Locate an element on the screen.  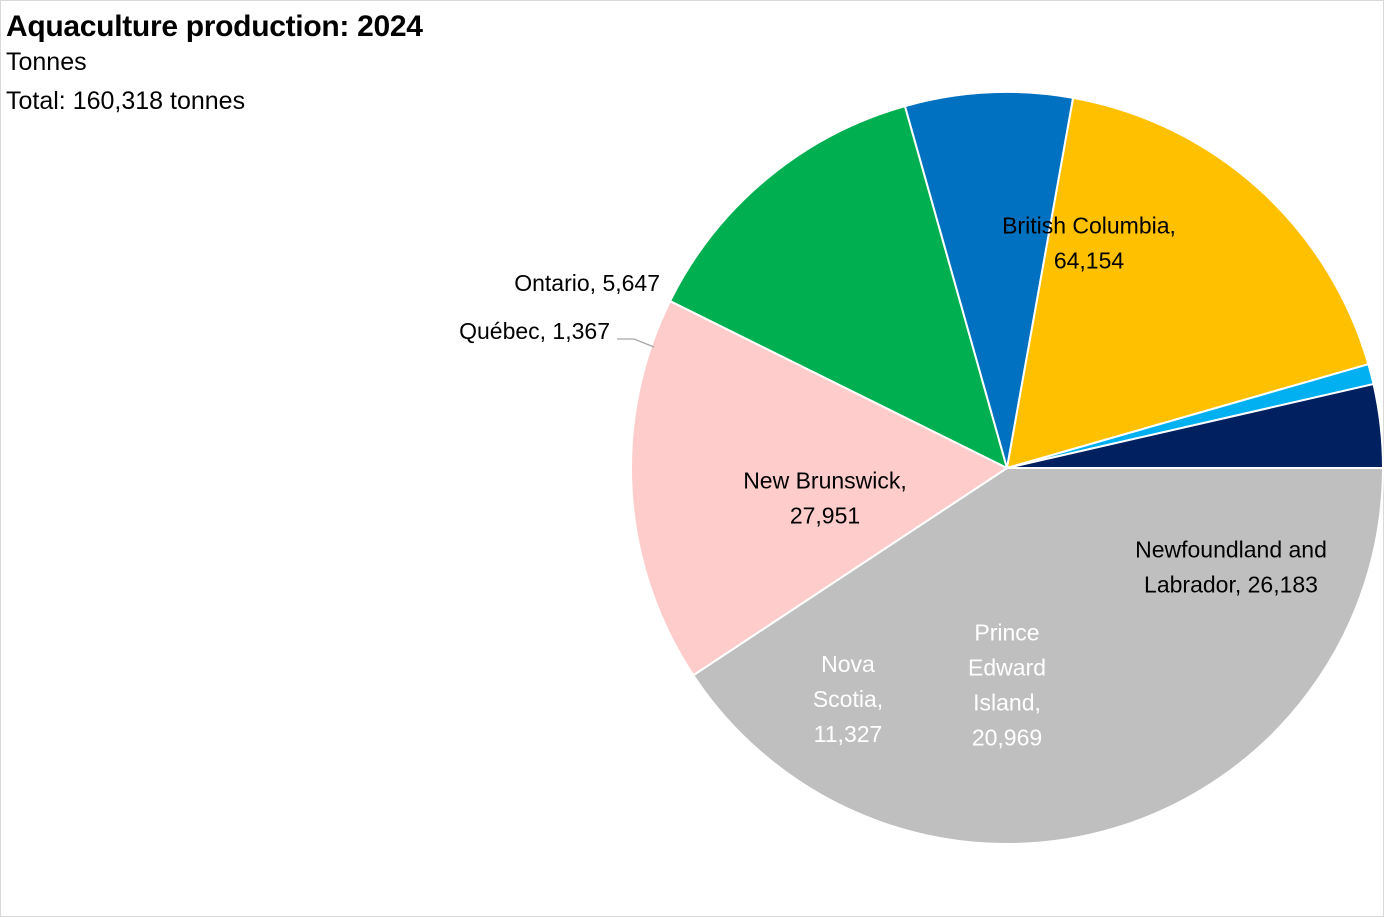
data-label-british-columbia: British Columbia, 64,154 is located at coordinates (1089, 243).